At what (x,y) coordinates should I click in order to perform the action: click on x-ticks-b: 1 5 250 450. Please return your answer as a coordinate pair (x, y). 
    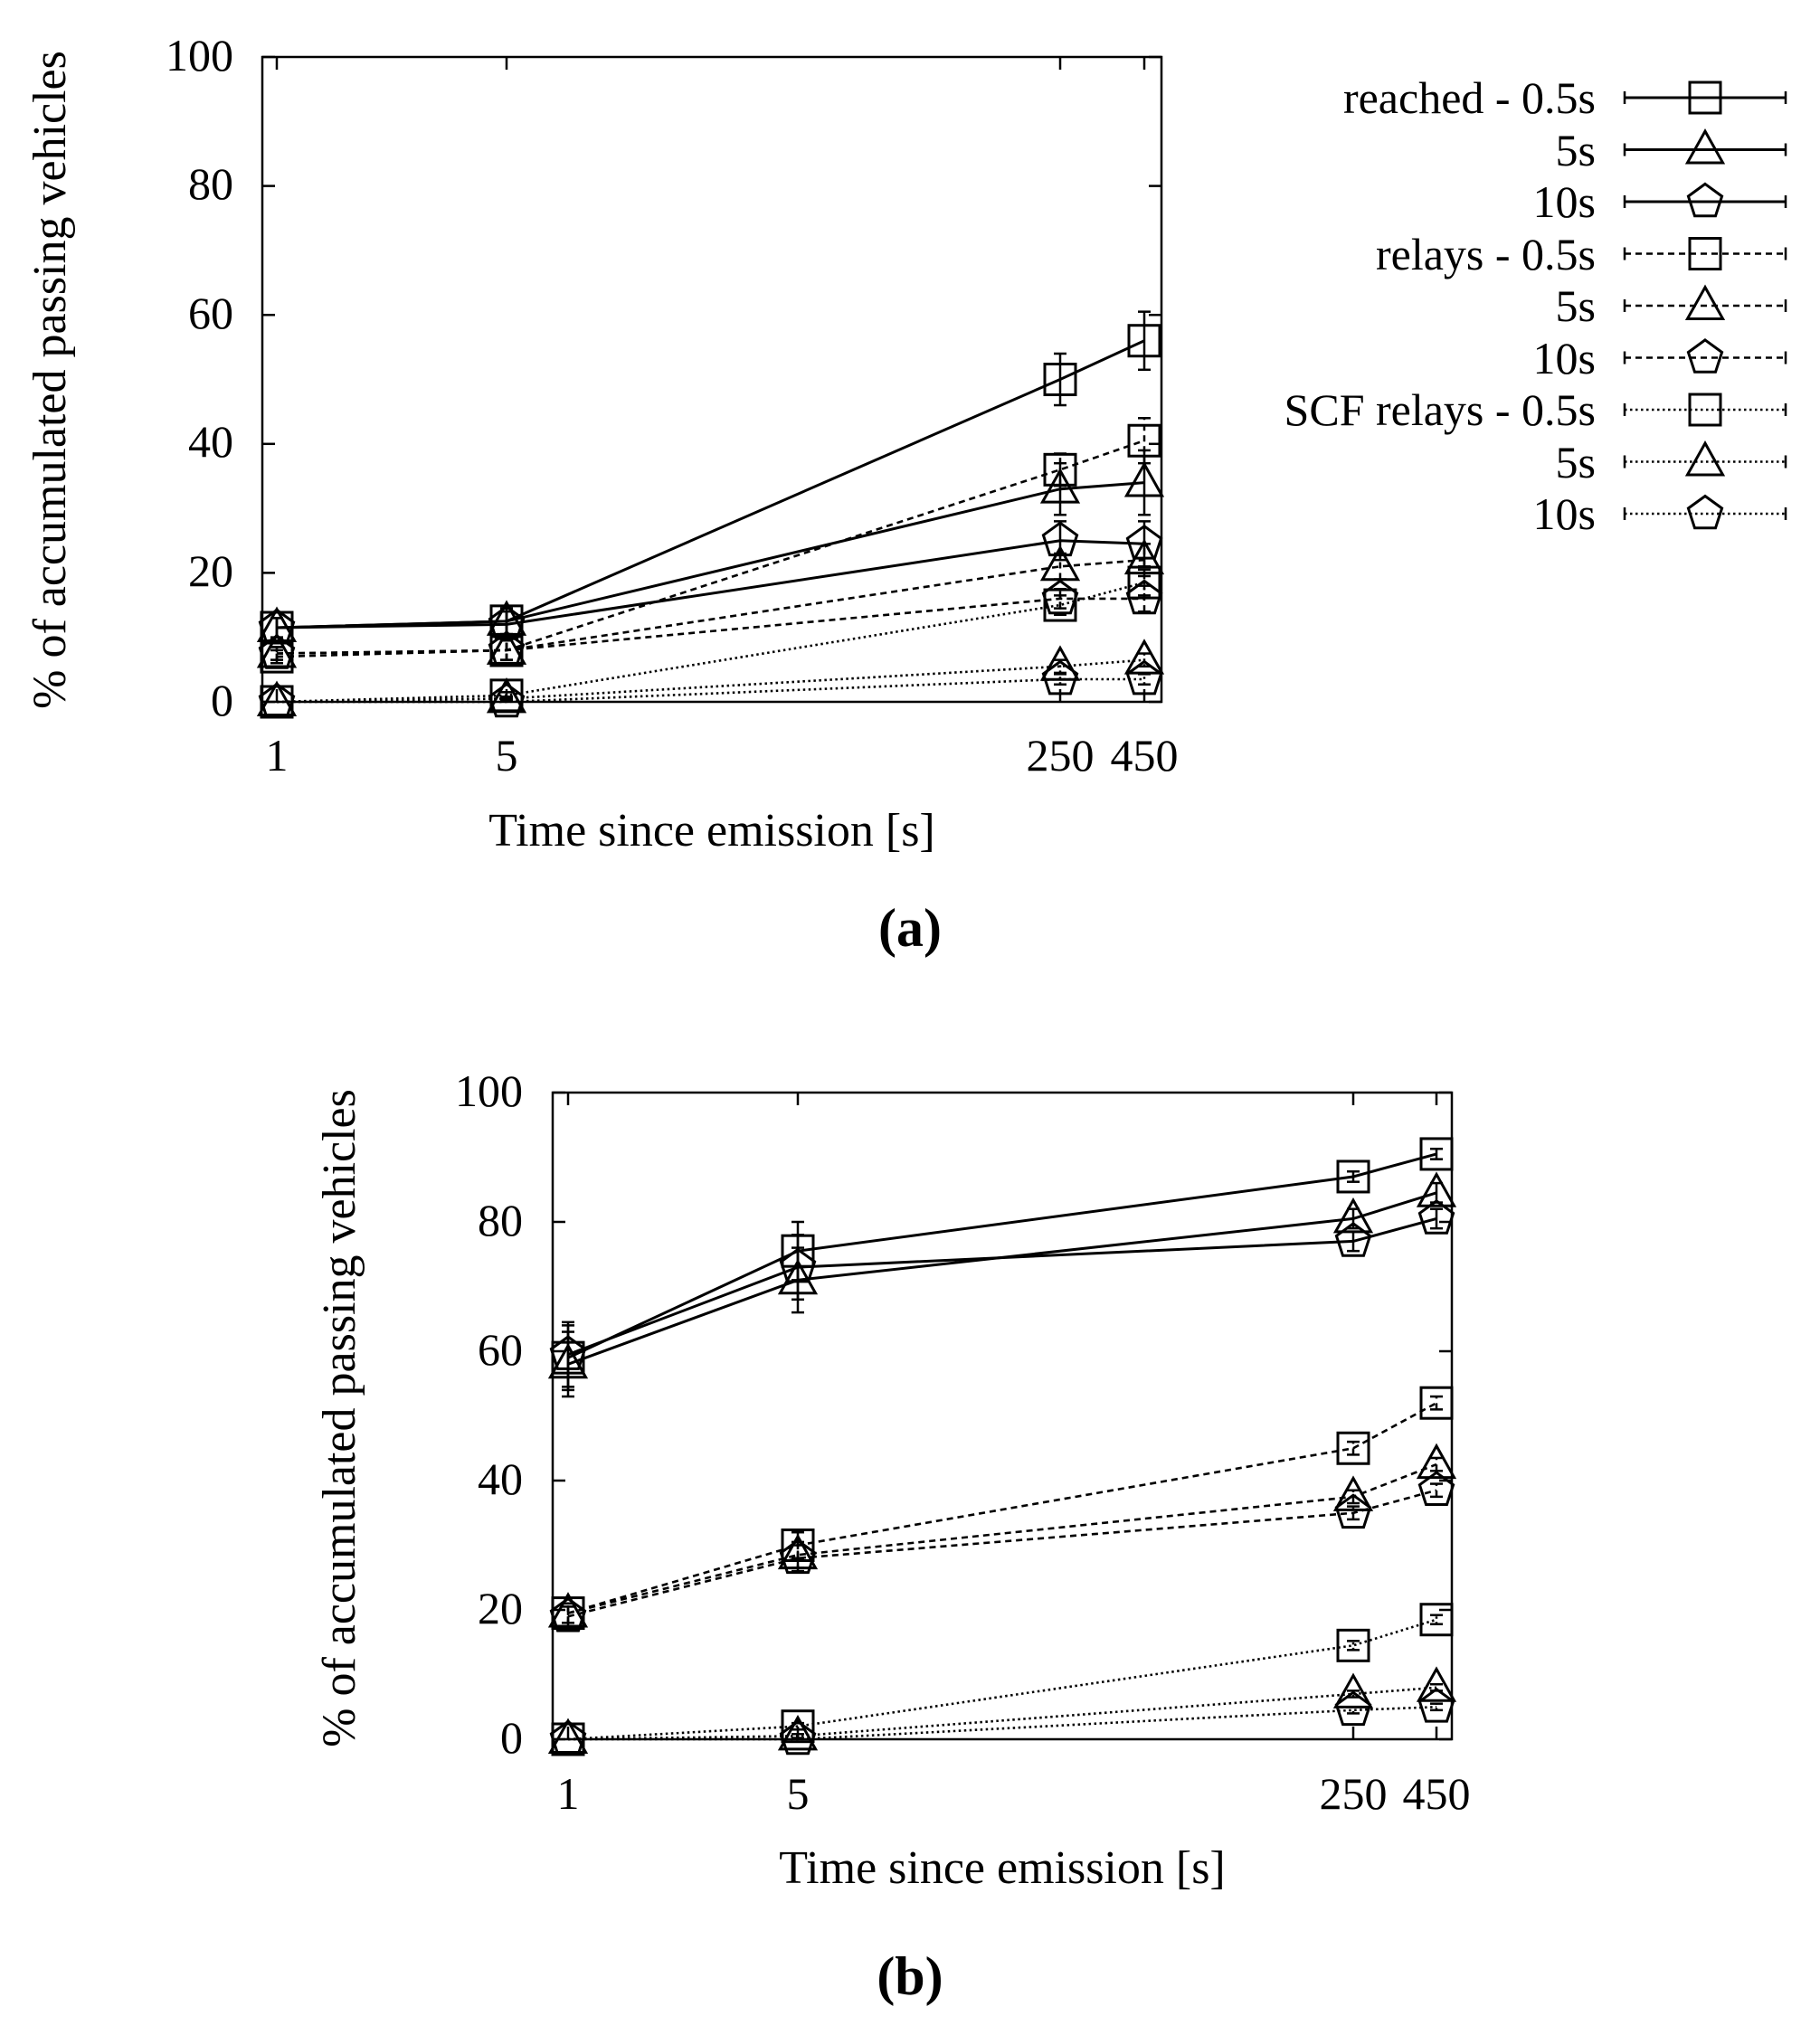
    Looking at the image, I should click on (1014, 1793).